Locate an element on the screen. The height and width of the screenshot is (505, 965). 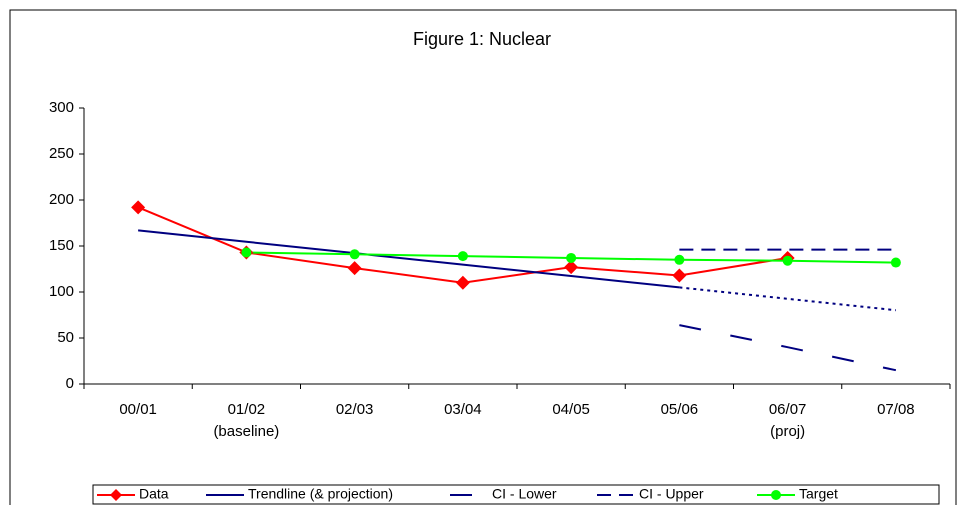
legend-label: Target is located at coordinates (818, 494).